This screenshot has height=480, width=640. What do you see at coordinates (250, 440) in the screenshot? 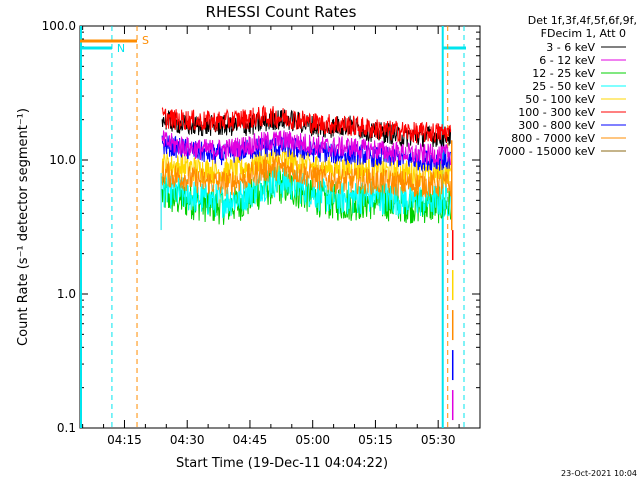
I see `x-tick-label: 04:45` at bounding box center [250, 440].